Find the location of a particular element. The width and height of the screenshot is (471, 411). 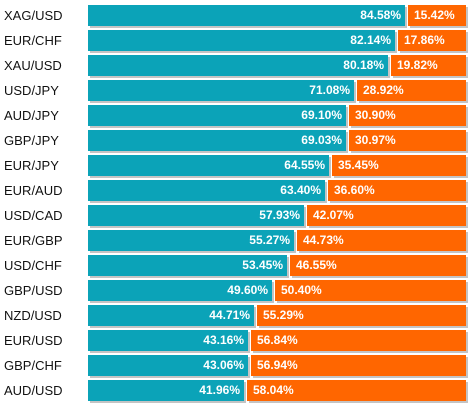

long-bar: 63.40% is located at coordinates (206, 190).